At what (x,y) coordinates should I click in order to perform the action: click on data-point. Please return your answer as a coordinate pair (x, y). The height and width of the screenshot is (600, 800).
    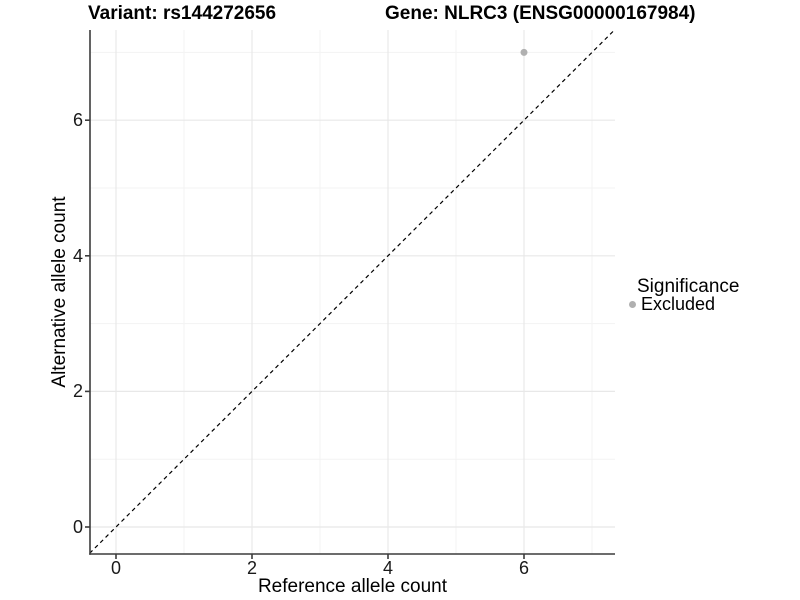
    Looking at the image, I should click on (524, 52).